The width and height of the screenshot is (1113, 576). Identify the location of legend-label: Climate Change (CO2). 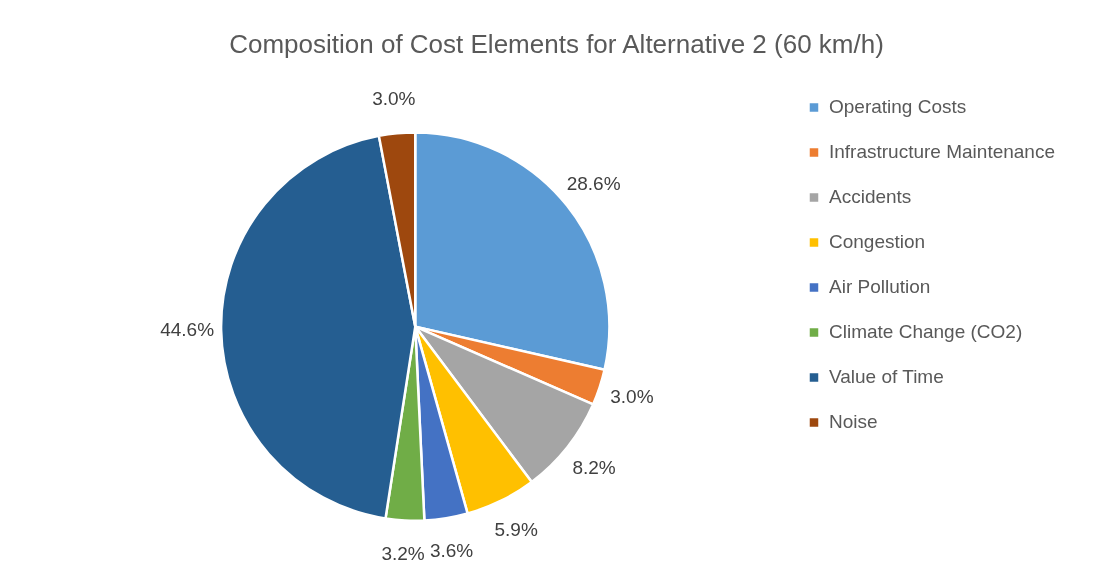
(925, 331).